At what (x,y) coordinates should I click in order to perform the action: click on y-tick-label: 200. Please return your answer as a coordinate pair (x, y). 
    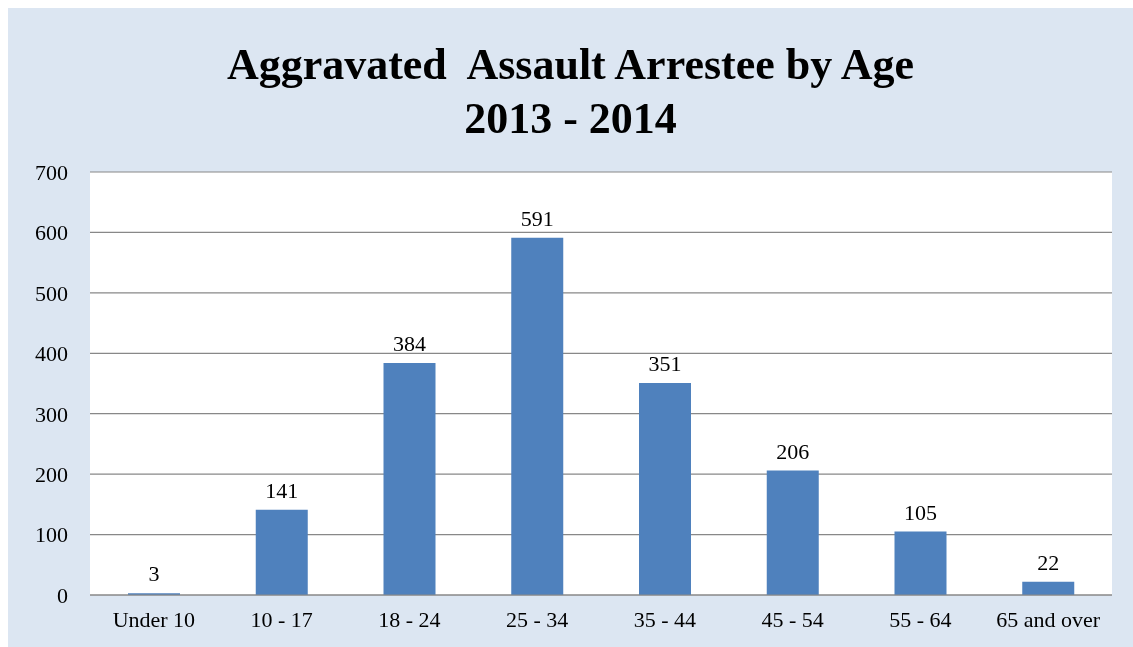
    Looking at the image, I should click on (51, 474).